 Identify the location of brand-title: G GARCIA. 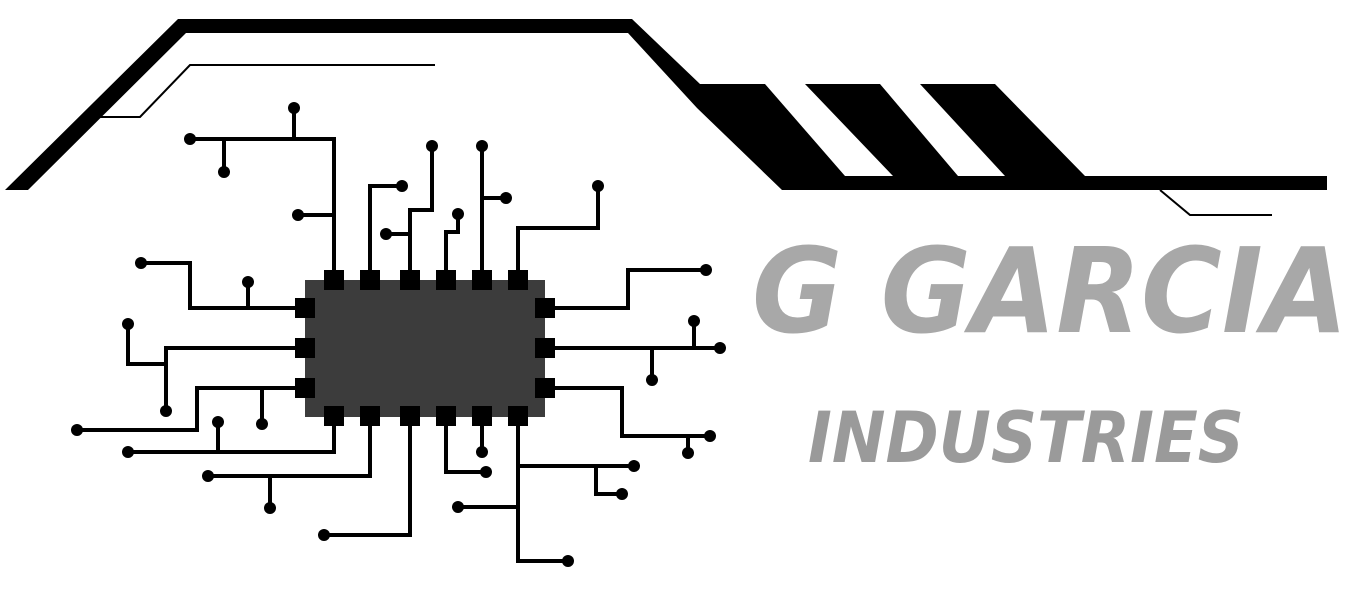
(1050, 291).